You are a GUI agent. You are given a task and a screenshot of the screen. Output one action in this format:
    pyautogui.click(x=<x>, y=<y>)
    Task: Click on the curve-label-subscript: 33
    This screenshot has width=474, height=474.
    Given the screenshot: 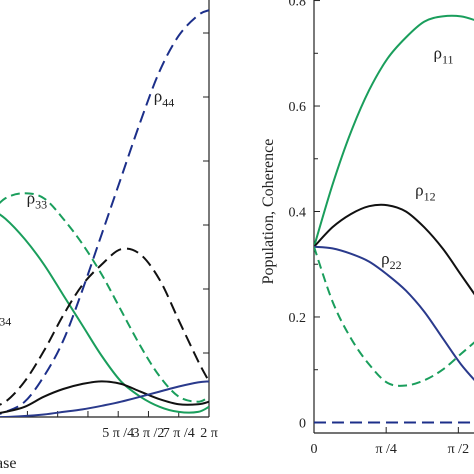 What is the action you would take?
    pyautogui.click(x=41, y=204)
    